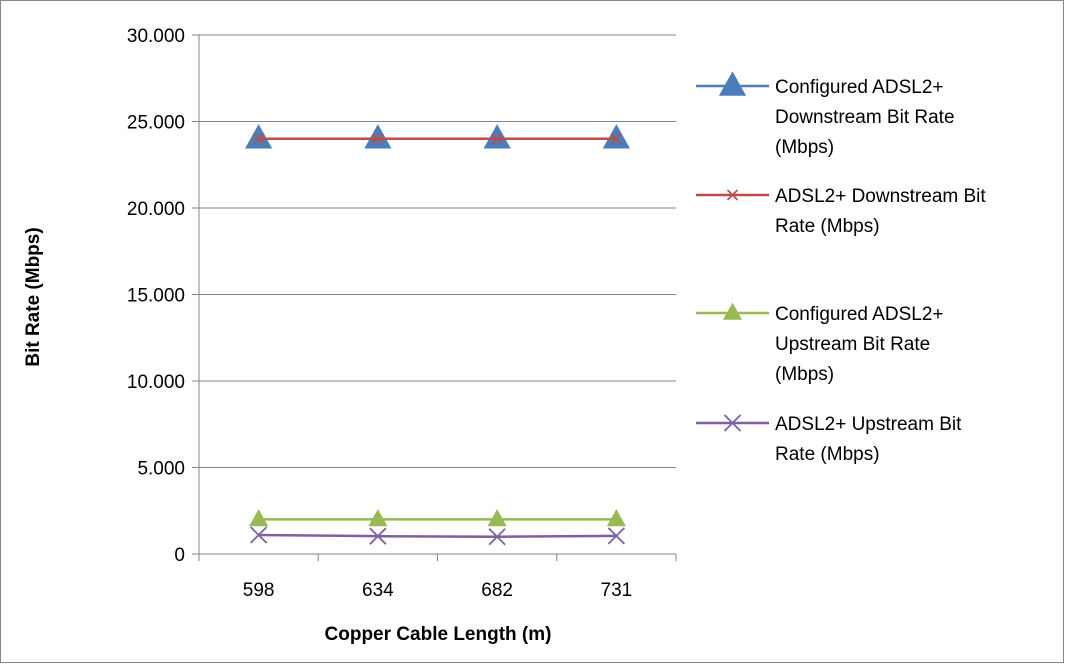 This screenshot has height=664, width=1065. I want to click on legend-label: Upstream Bit Rate, so click(852, 344).